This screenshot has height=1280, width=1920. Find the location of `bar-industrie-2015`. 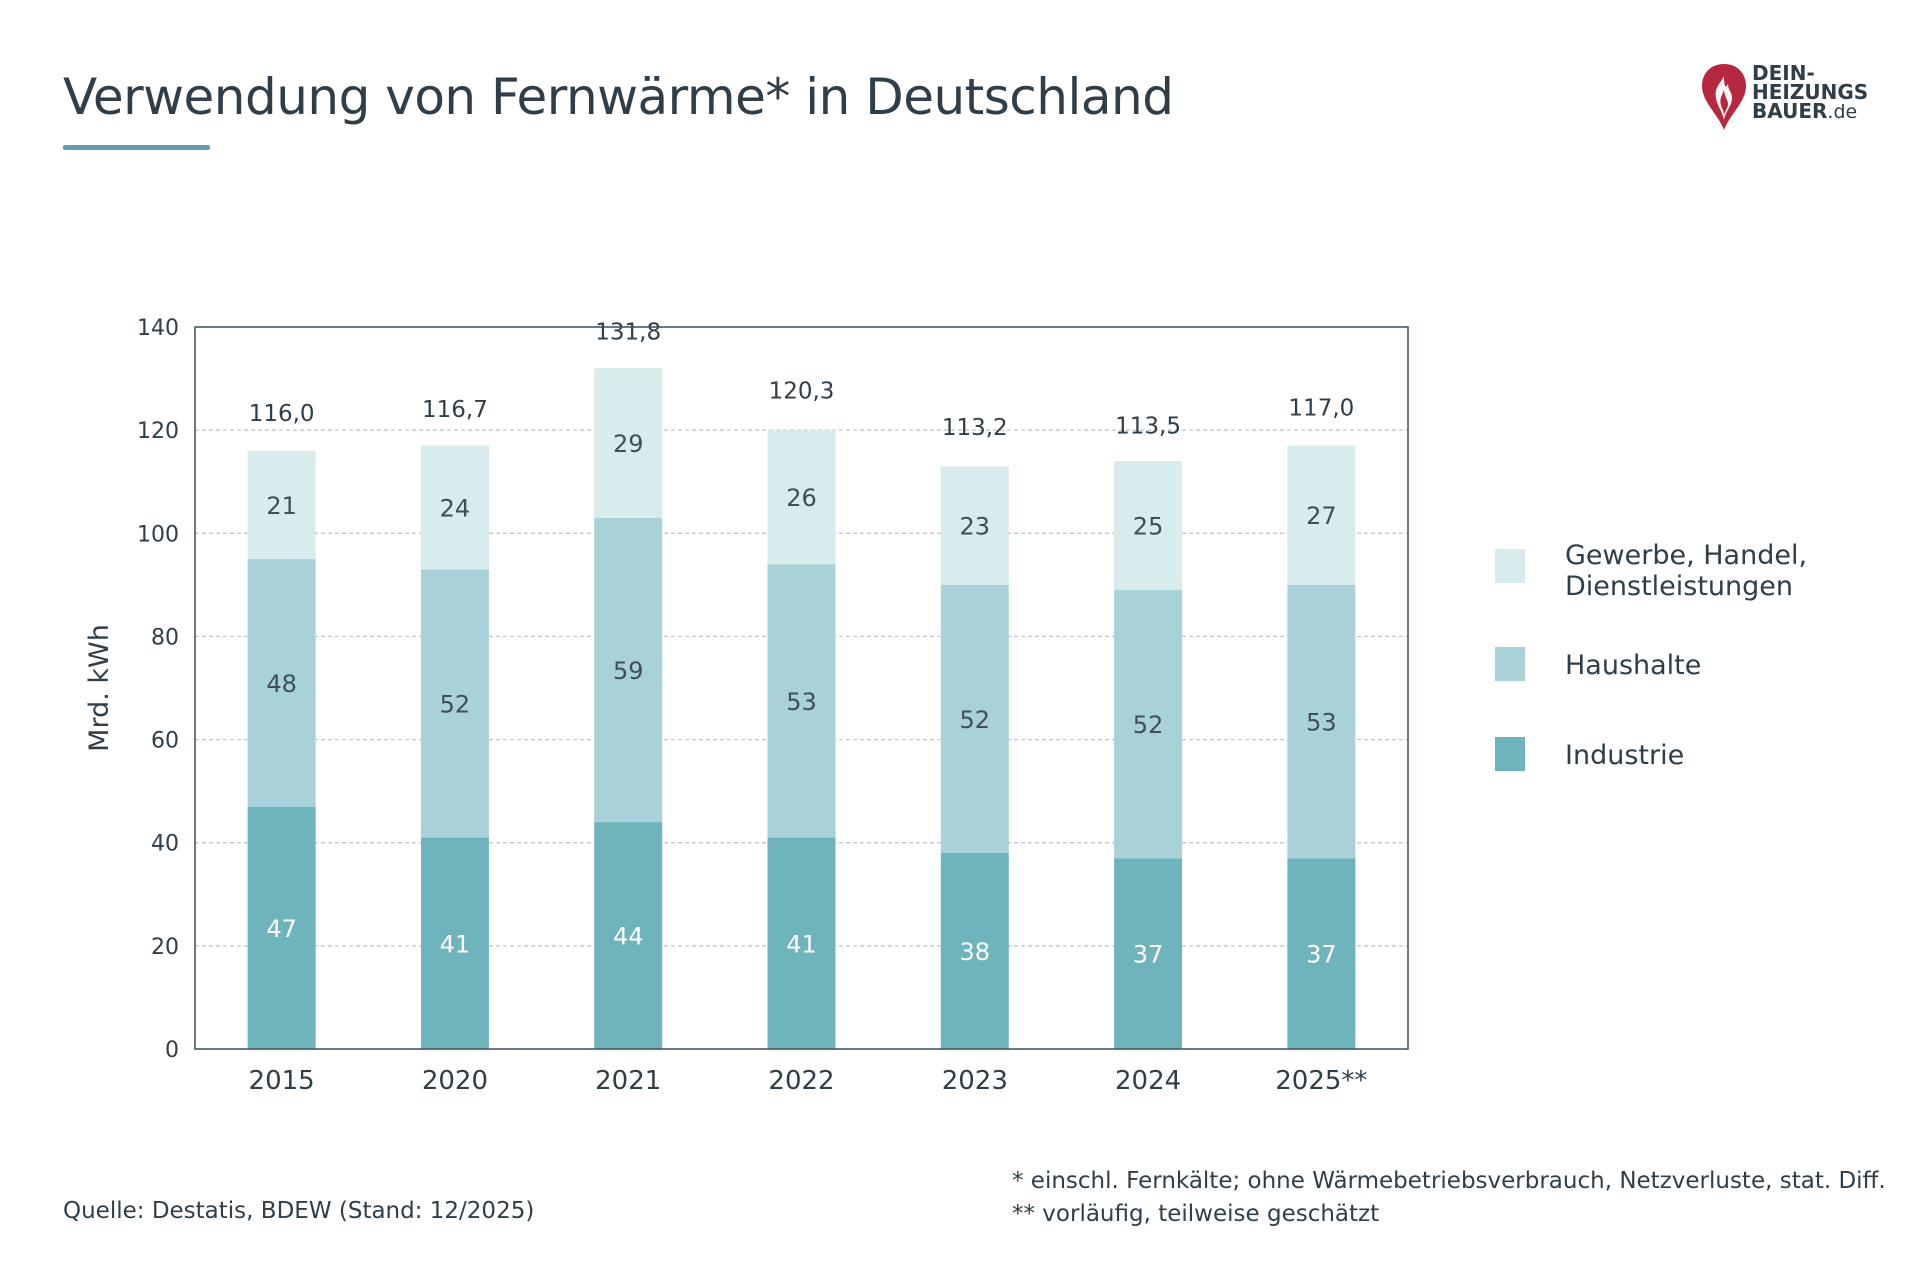

bar-industrie-2015 is located at coordinates (281, 927).